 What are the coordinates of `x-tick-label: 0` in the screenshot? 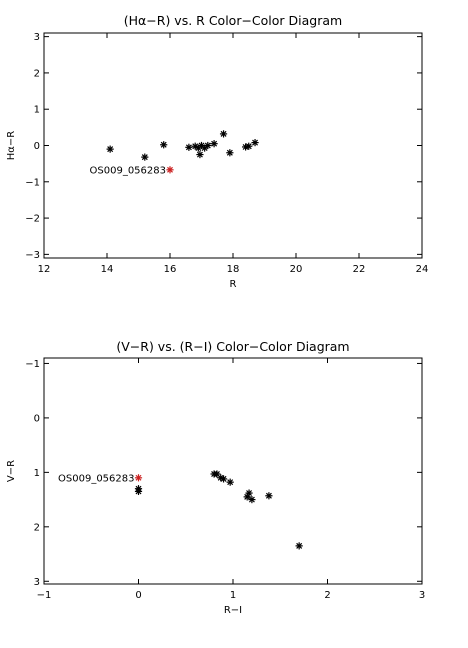 It's located at (138, 595).